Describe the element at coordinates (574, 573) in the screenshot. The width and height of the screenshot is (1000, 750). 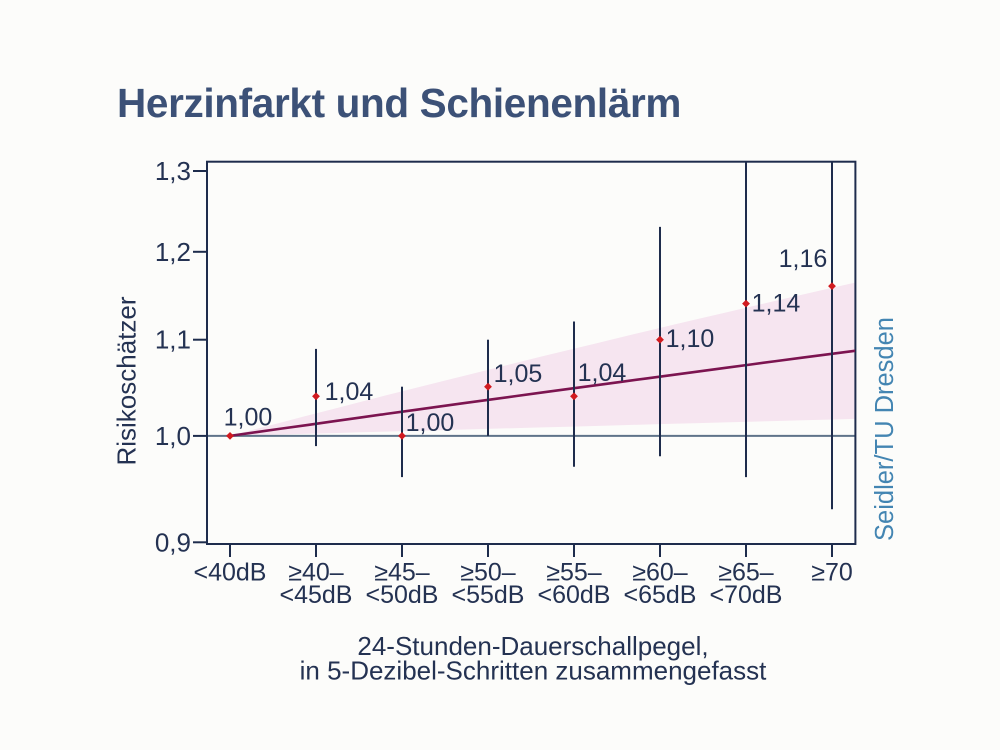
I see `svg-text: ≥55–` at that location.